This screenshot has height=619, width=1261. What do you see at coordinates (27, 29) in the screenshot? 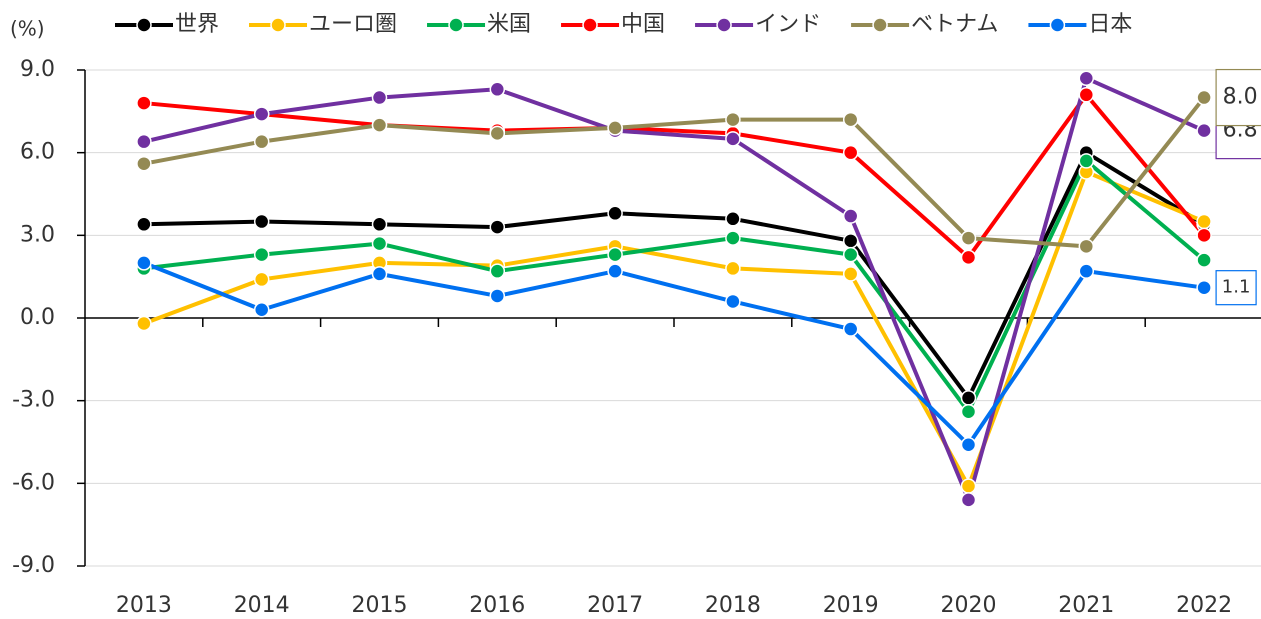
I see `y-axis-label: (%)` at bounding box center [27, 29].